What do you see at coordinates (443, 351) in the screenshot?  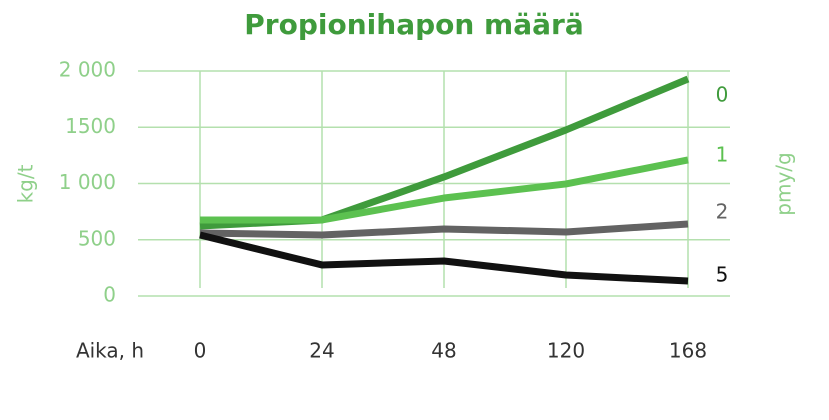 I see `x-tick-label: 48` at bounding box center [443, 351].